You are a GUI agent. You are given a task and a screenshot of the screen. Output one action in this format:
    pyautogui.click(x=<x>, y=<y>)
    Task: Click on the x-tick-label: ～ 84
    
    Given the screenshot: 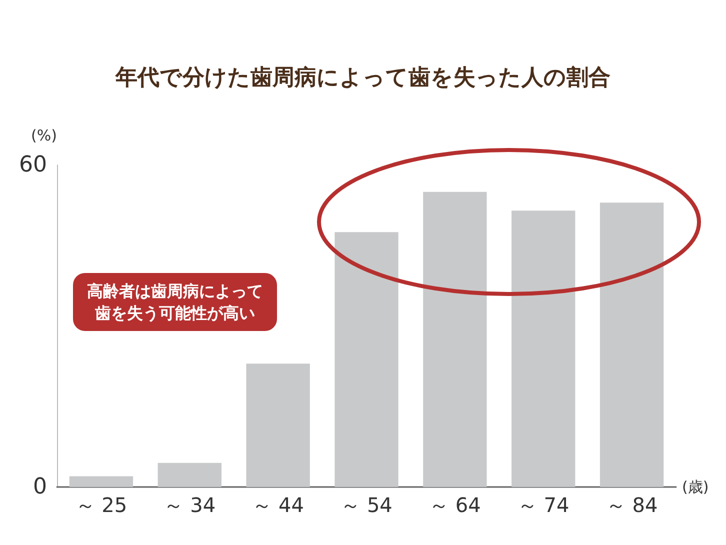 What is the action you would take?
    pyautogui.click(x=632, y=505)
    